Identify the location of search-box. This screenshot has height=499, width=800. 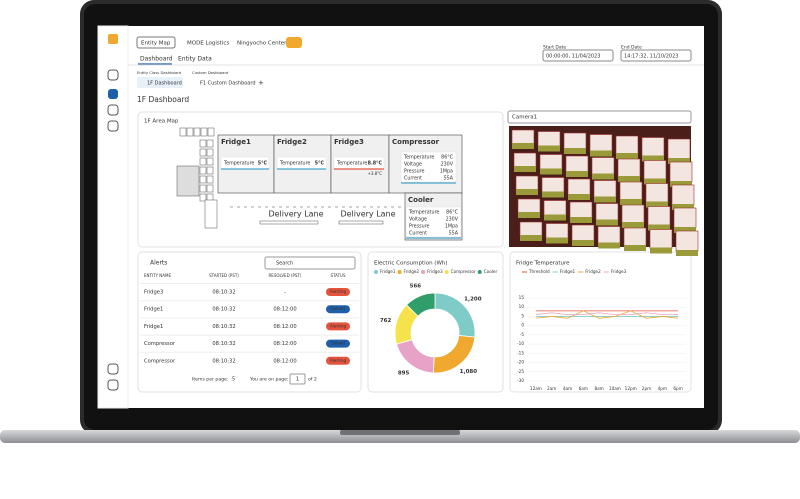
(310, 263).